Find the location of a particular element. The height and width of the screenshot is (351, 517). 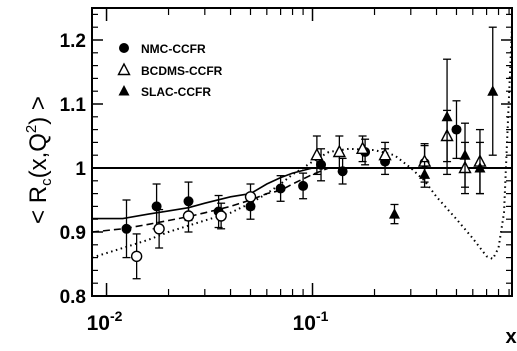

legend-markers is located at coordinates (124, 69).